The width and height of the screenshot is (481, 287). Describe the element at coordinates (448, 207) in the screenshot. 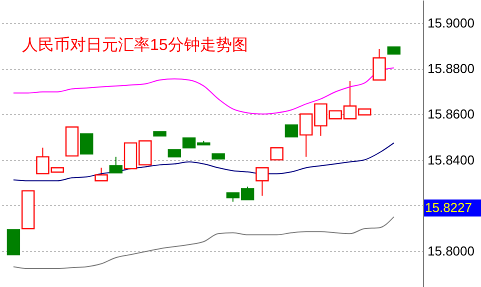

I see `text: 15.8227` at that location.